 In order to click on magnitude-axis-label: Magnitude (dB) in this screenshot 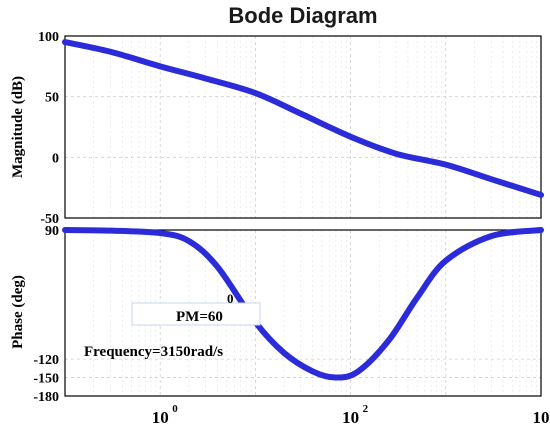, I will do `click(18, 127)`.